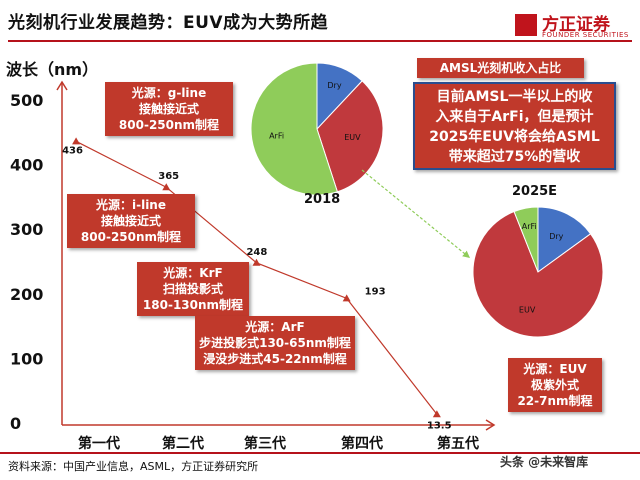 The width and height of the screenshot is (640, 480). Describe the element at coordinates (458, 443) in the screenshot. I see `x-tick-label: 第五代` at that location.